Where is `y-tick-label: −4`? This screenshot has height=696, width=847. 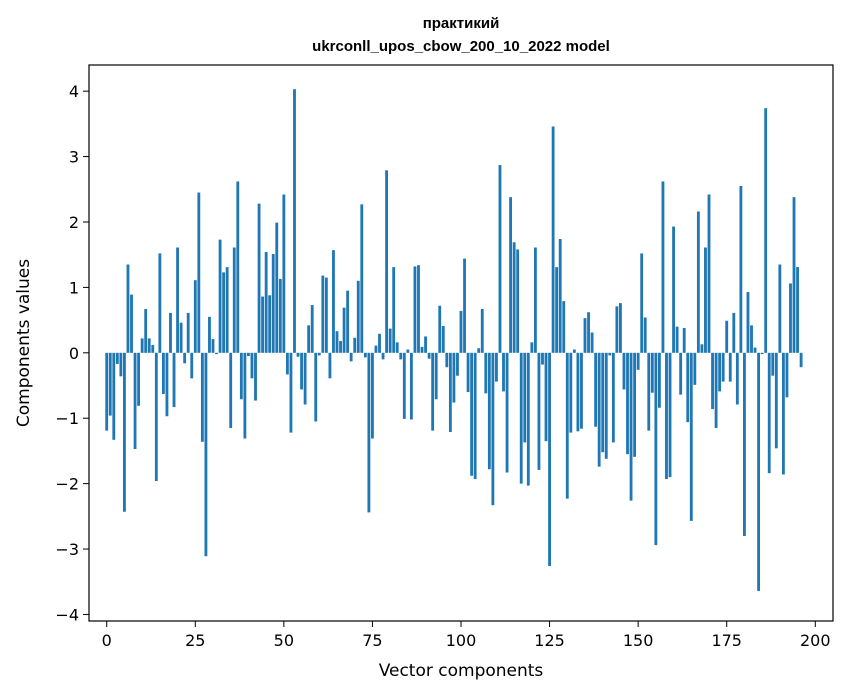
y-tick-label: −4 is located at coordinates (67, 614).